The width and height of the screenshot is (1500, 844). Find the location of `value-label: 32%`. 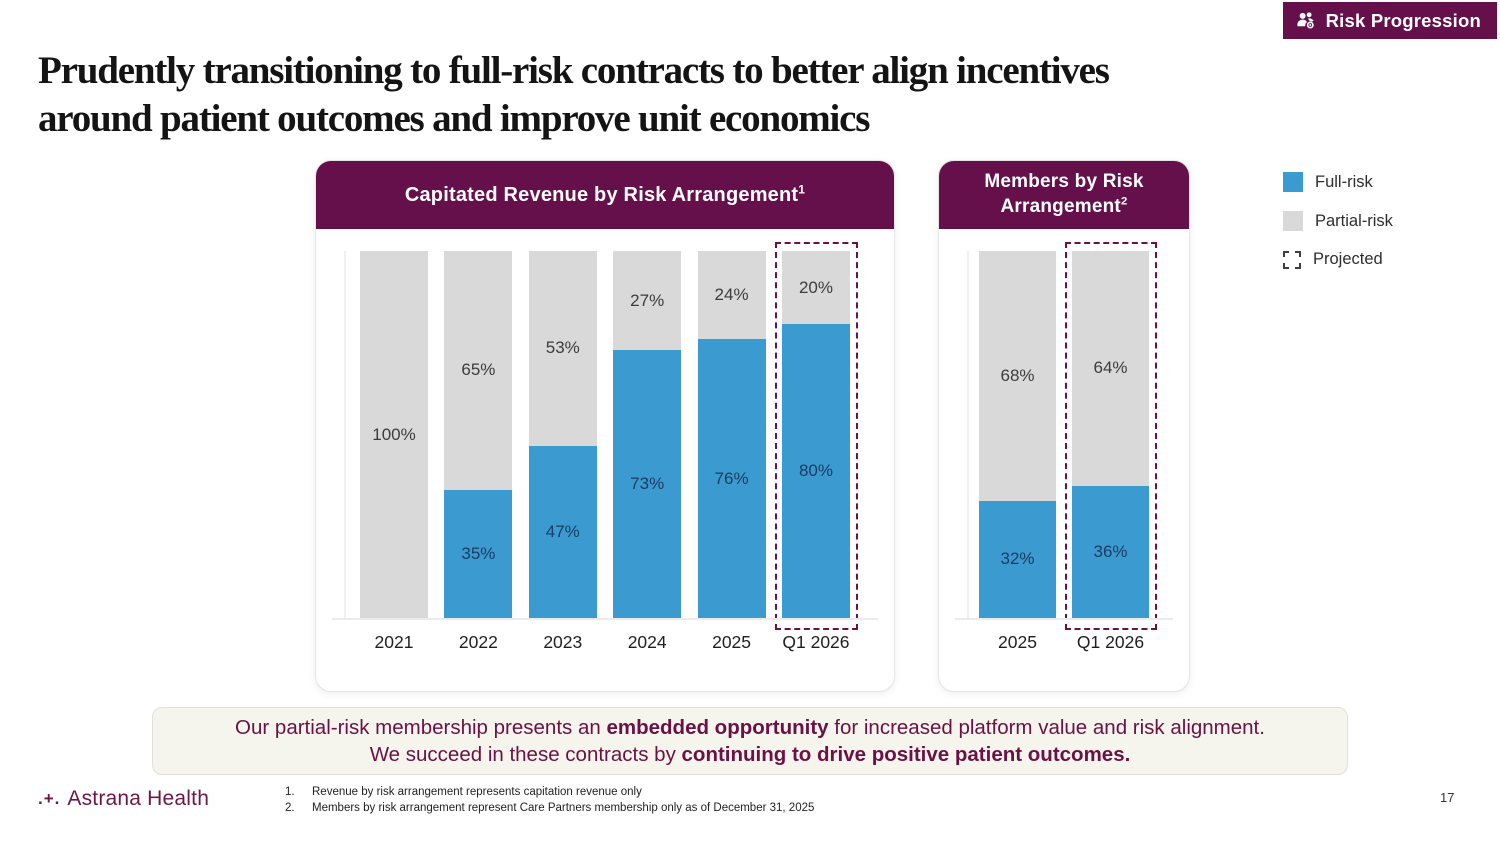

value-label: 32% is located at coordinates (1017, 559).